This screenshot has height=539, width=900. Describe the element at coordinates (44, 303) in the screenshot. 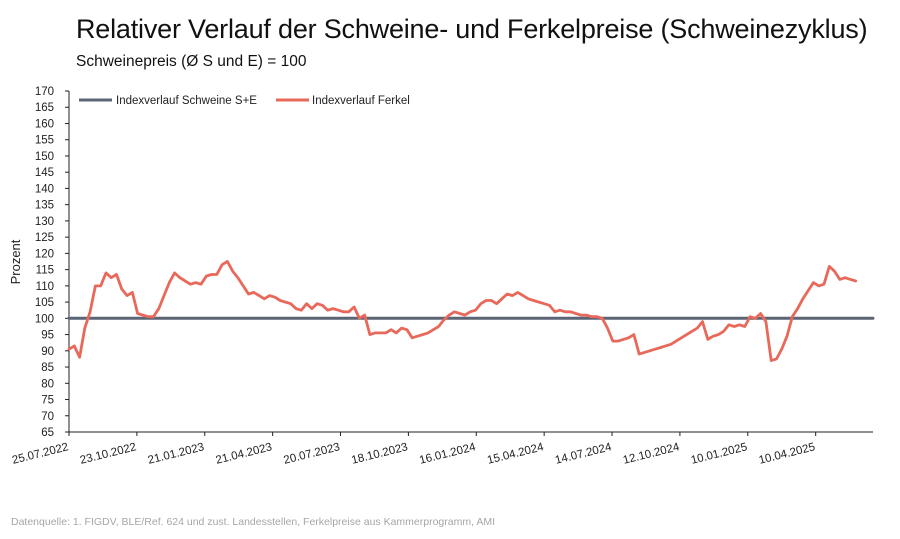

I see `y-tick-label: 105` at that location.